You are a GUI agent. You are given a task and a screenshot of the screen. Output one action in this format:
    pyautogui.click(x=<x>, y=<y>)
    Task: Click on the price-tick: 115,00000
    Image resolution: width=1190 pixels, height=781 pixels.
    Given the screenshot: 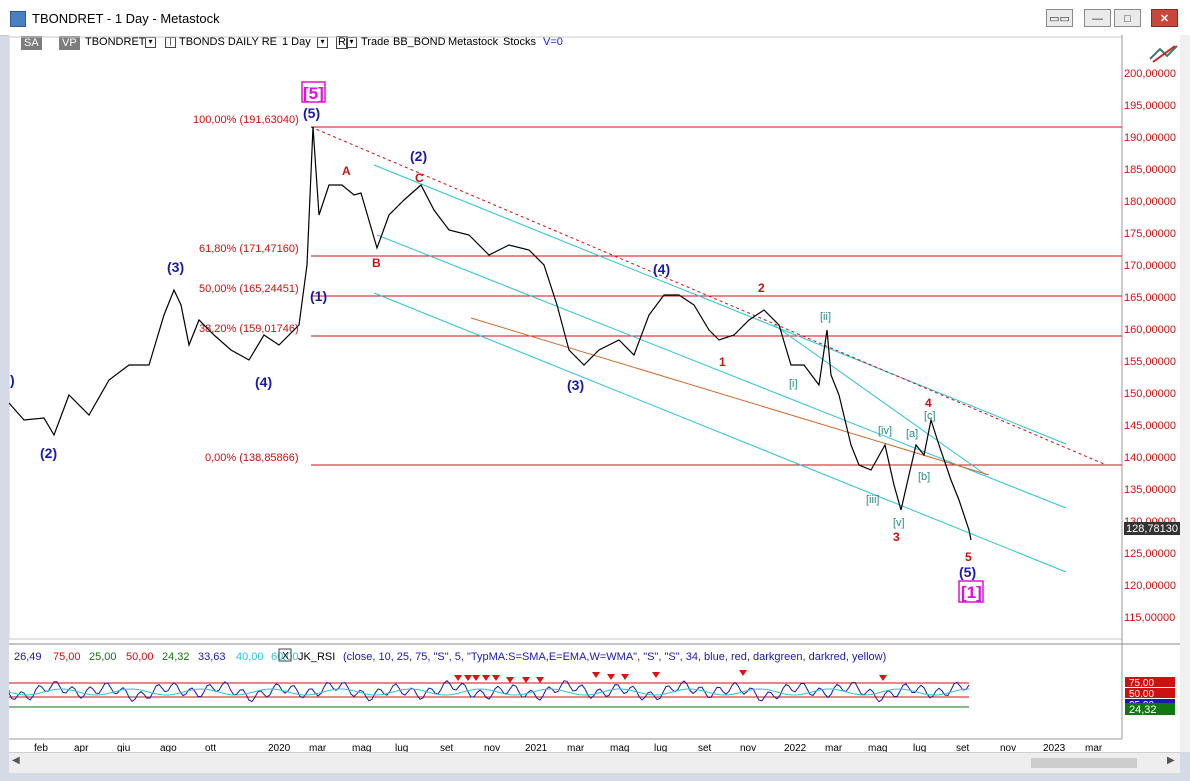 What is the action you would take?
    pyautogui.click(x=1149, y=618)
    